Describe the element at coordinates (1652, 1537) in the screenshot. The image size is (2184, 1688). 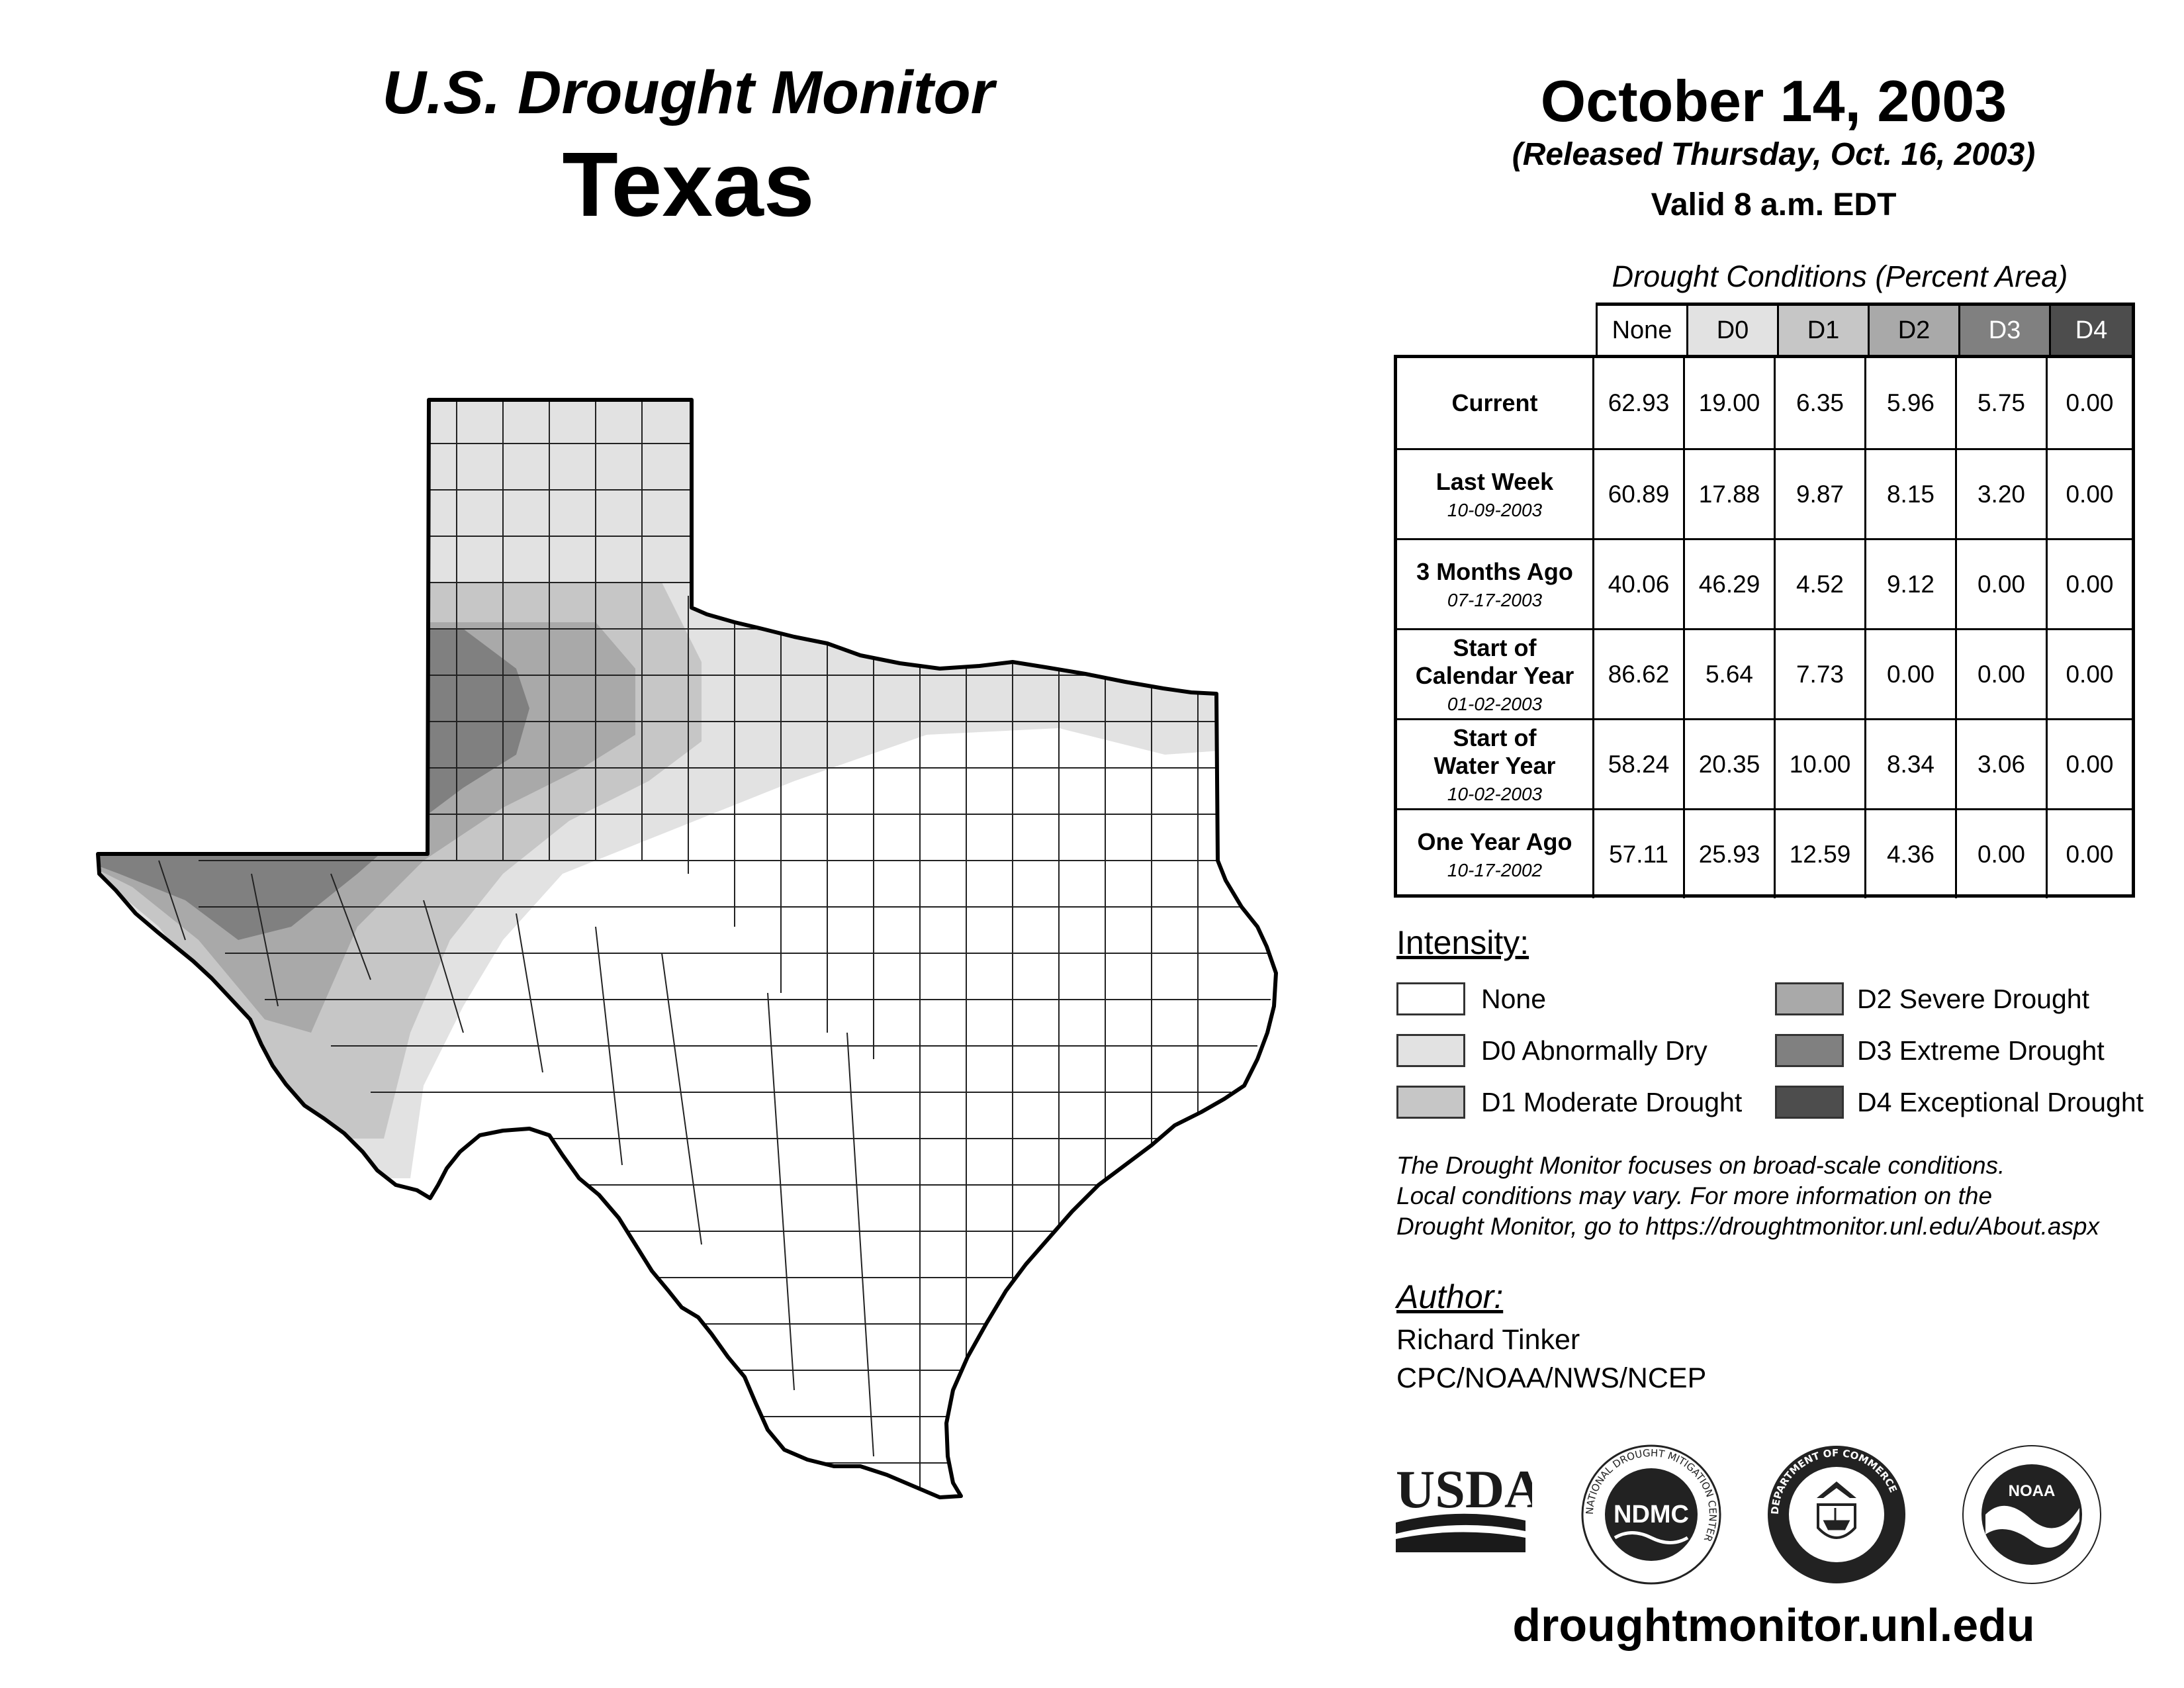
I see `ndmc-wave` at that location.